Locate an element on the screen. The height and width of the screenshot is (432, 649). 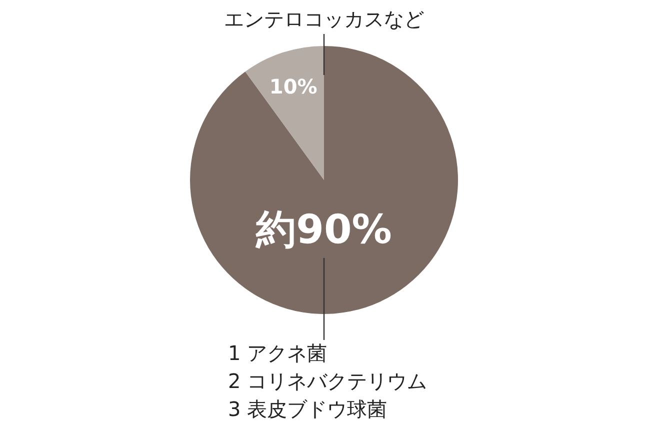
slice-label: エンテロコッカスなど is located at coordinates (324, 19).